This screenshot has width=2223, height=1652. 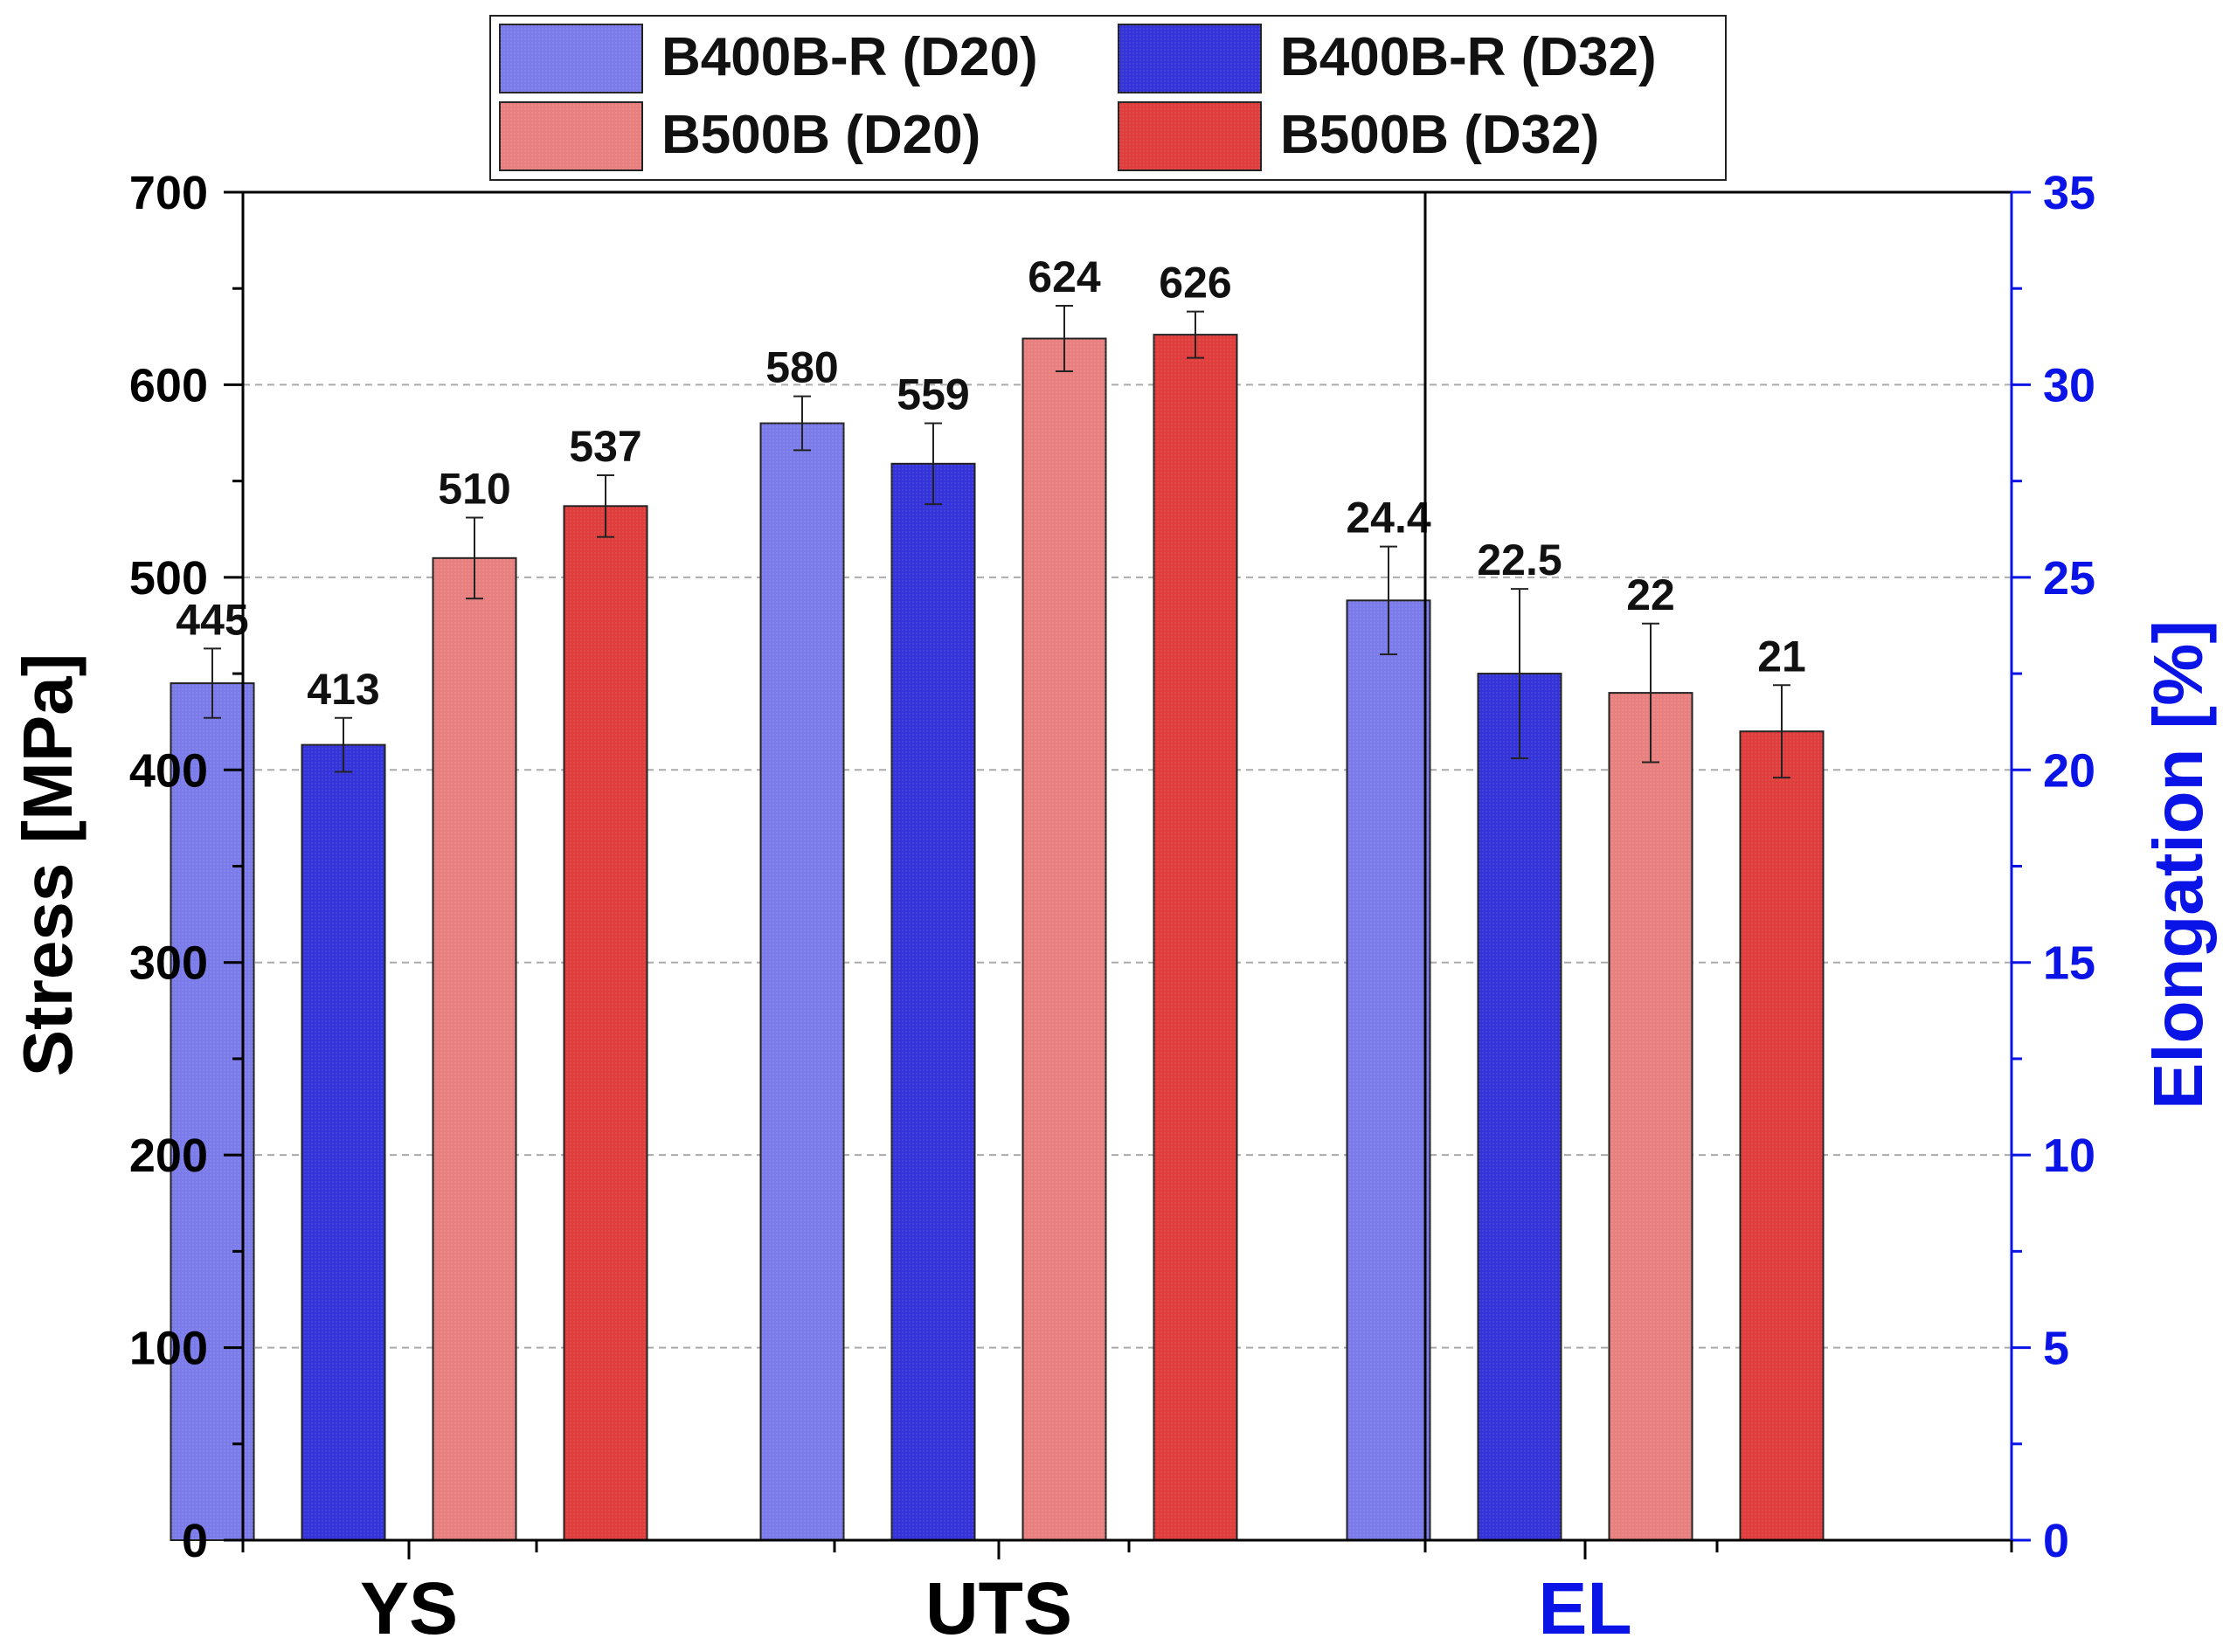 What do you see at coordinates (2056, 1541) in the screenshot?
I see `right-tick-label: 0` at bounding box center [2056, 1541].